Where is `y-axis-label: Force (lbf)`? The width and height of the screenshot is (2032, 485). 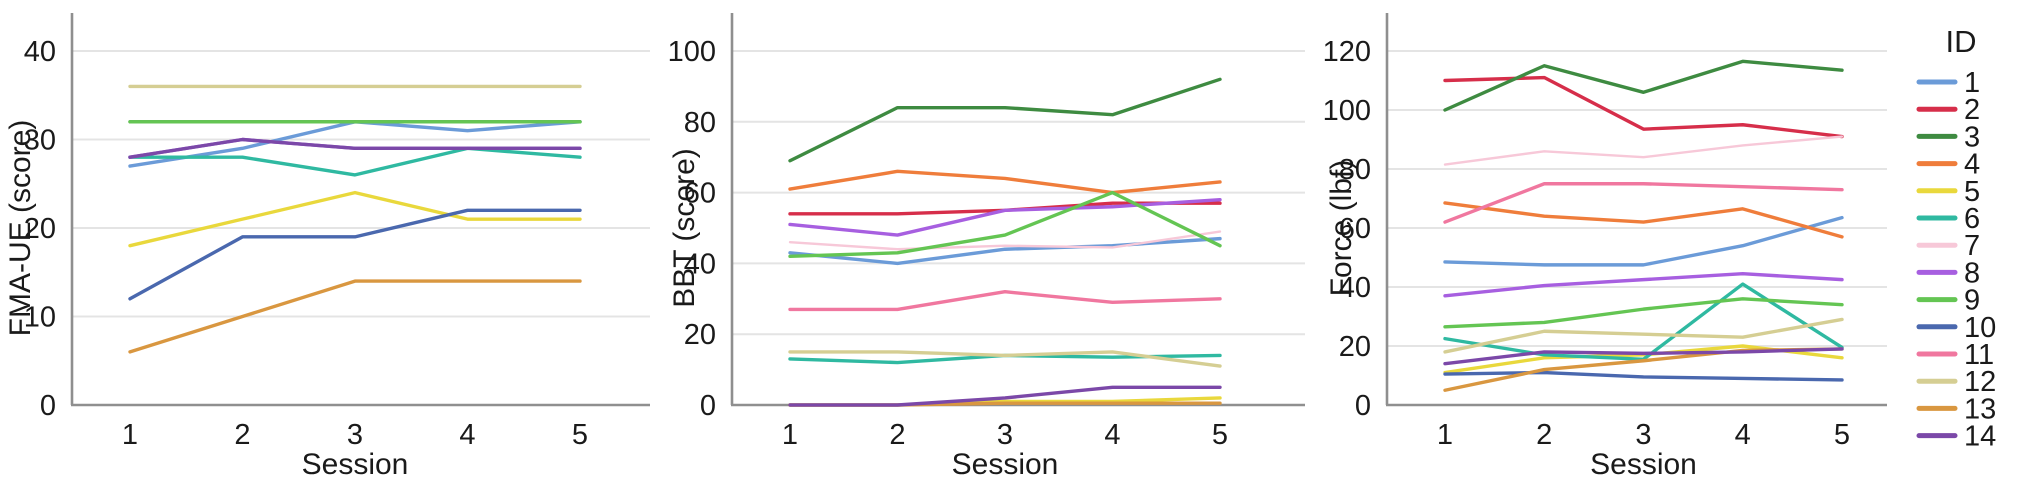
y-axis-label: Force (lbf) is located at coordinates (1341, 228).